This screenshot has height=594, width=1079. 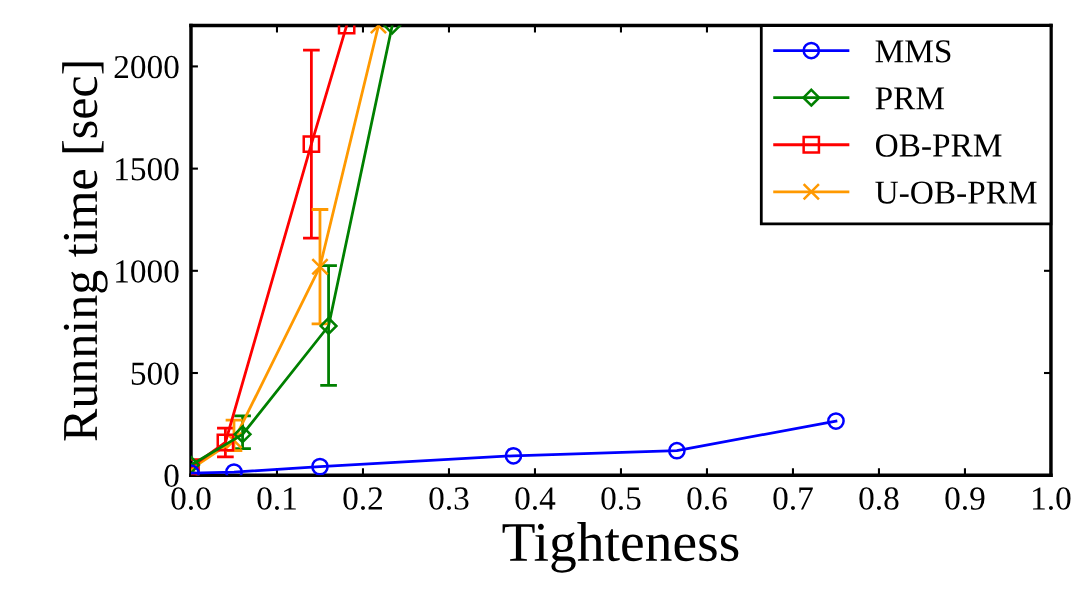 I want to click on legend-label: U-OB-PRM, so click(x=956, y=192).